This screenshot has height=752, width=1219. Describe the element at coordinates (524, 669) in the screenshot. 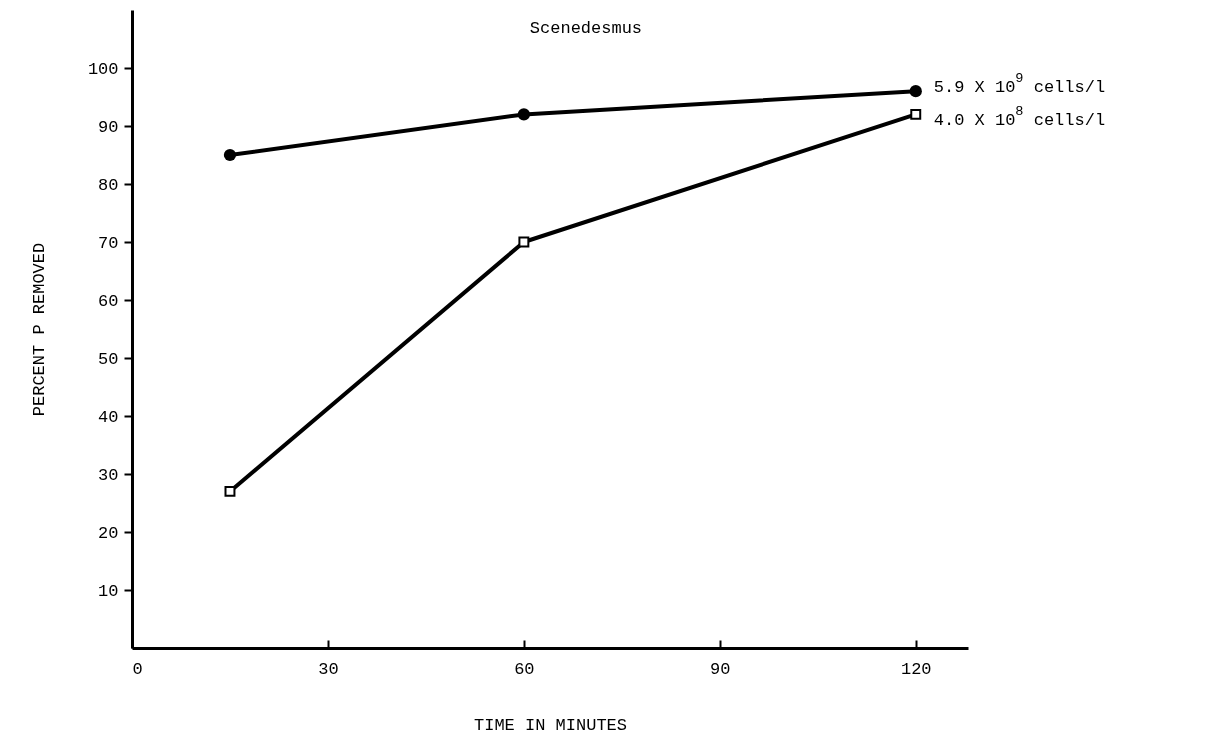

I see `x-tick-label: 60` at that location.